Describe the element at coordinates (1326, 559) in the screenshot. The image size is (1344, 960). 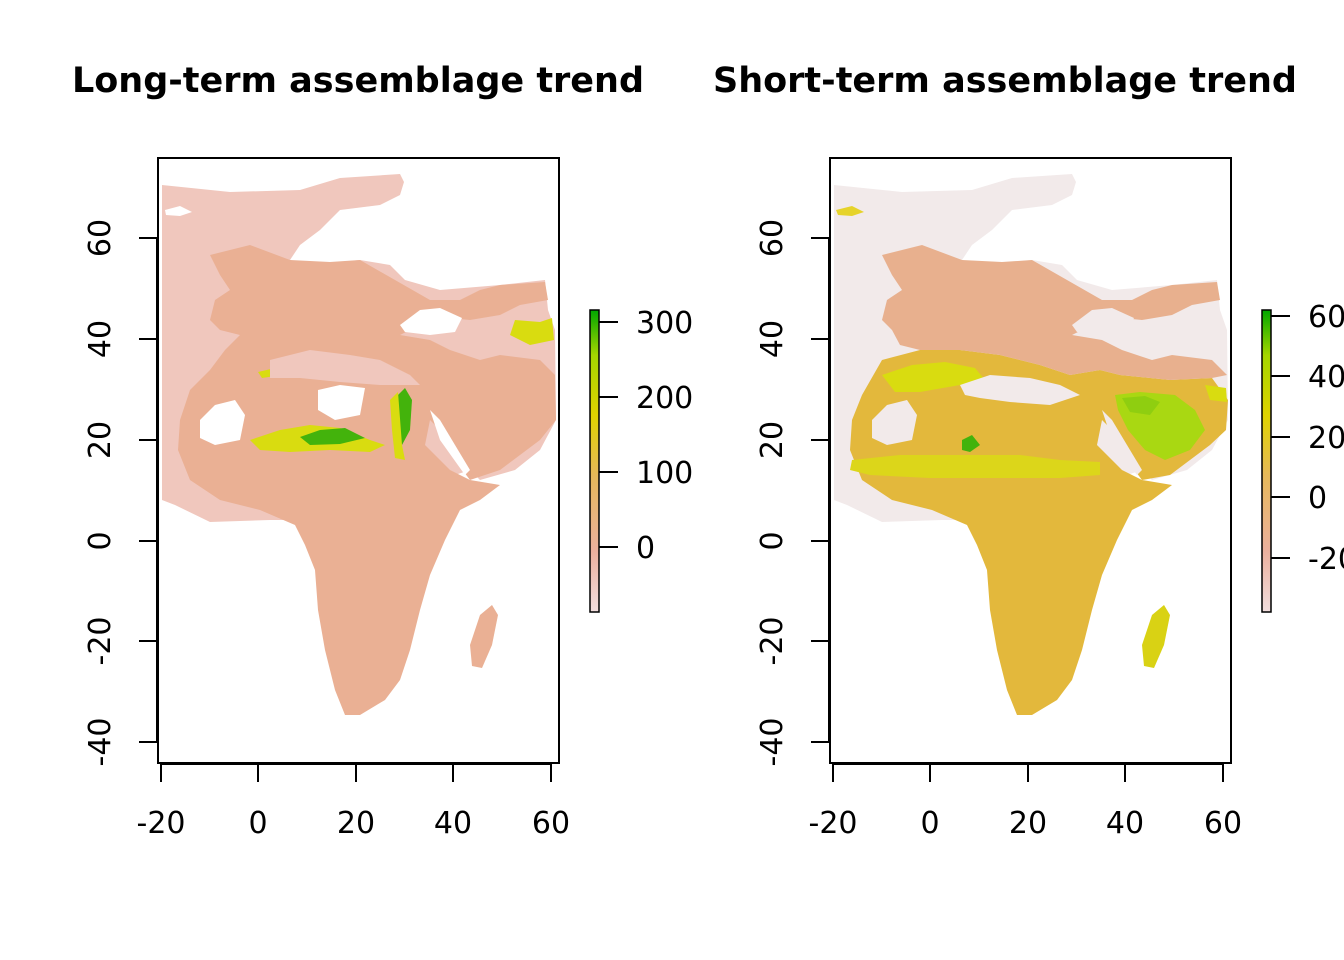
I see `legend-tick-label: -20` at that location.